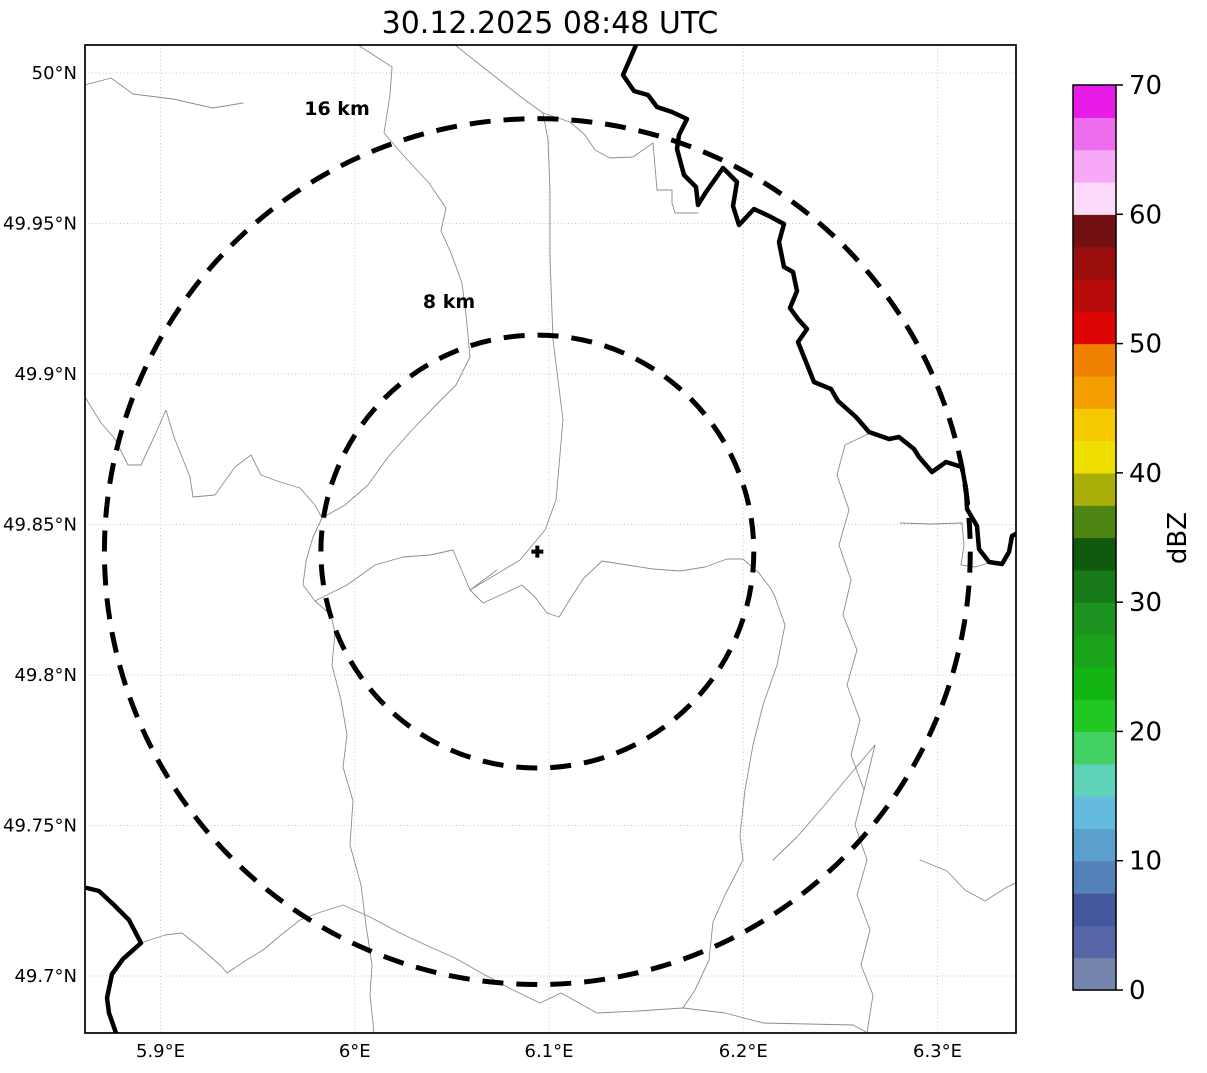 The width and height of the screenshot is (1207, 1073). What do you see at coordinates (45, 374) in the screenshot?
I see `y-tick-label: 49.9°N` at bounding box center [45, 374].